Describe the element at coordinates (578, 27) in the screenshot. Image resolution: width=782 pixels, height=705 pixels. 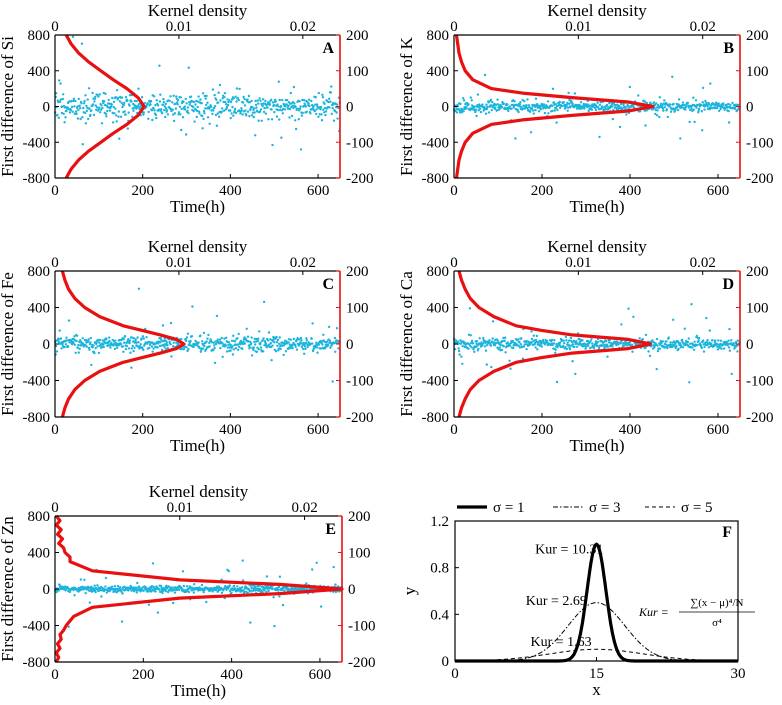
I see `top-tick-label: 0.01` at that location.